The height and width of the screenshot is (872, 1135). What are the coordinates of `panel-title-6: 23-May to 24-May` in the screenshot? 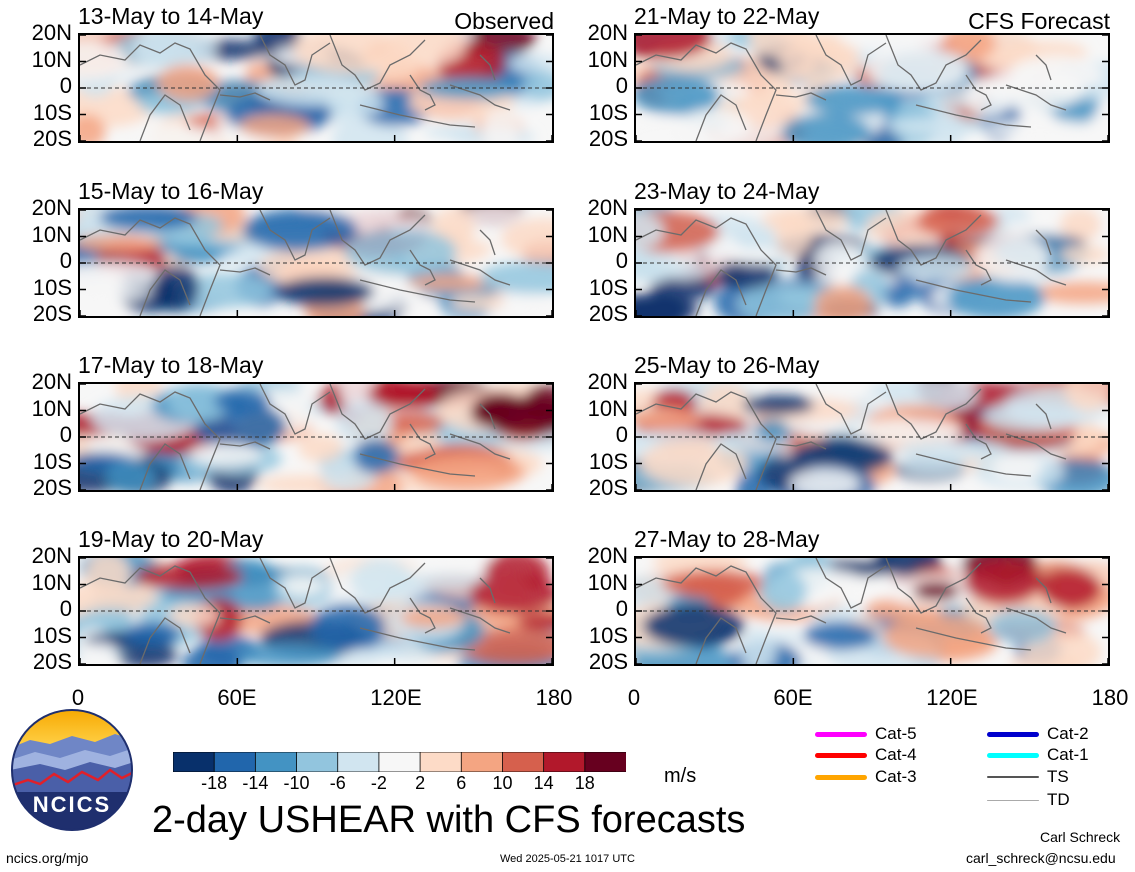 It's located at (727, 191).